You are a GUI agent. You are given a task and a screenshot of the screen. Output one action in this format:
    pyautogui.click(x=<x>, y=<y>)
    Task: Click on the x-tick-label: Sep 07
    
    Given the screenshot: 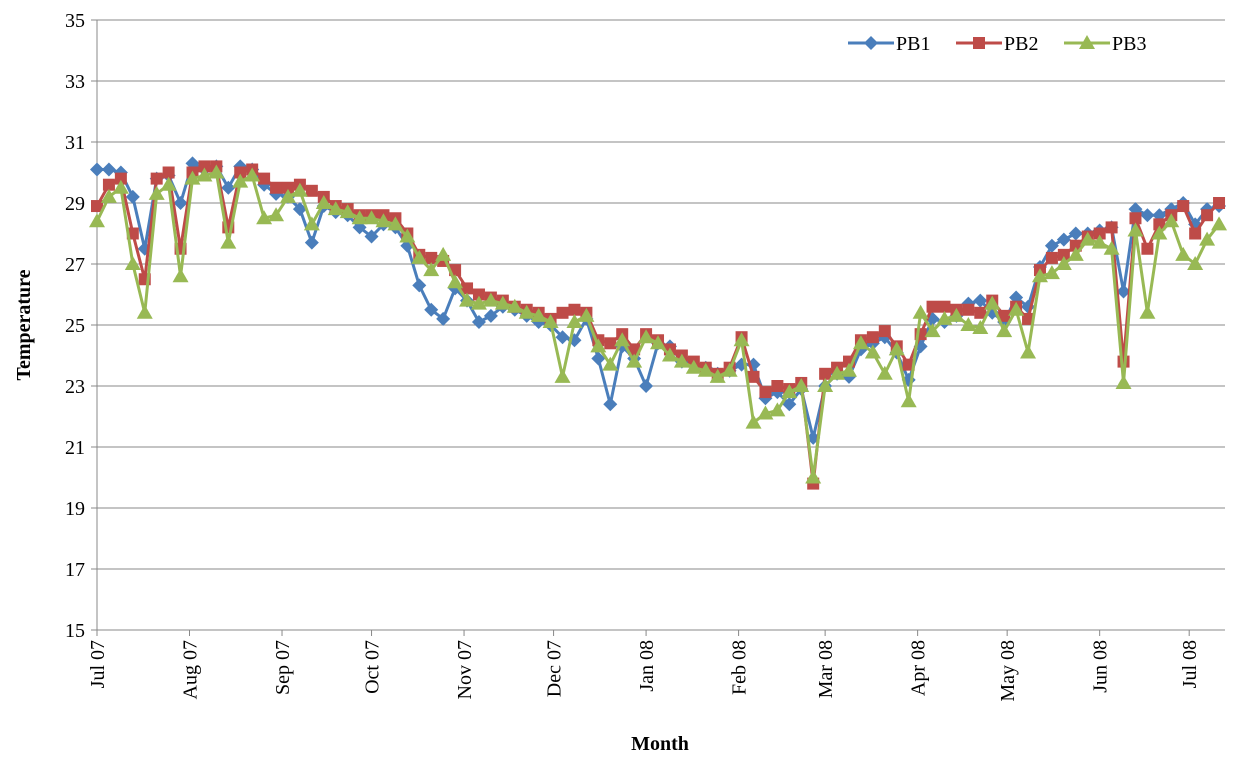 What is the action you would take?
    pyautogui.click(x=283, y=667)
    